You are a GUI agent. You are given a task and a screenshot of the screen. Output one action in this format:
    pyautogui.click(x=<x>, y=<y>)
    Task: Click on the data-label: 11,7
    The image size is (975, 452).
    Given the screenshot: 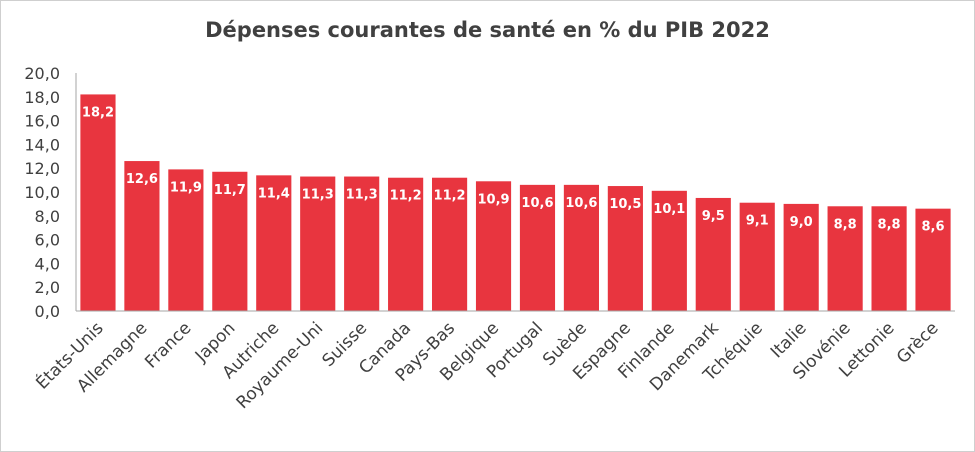 What is the action you would take?
    pyautogui.click(x=230, y=190)
    